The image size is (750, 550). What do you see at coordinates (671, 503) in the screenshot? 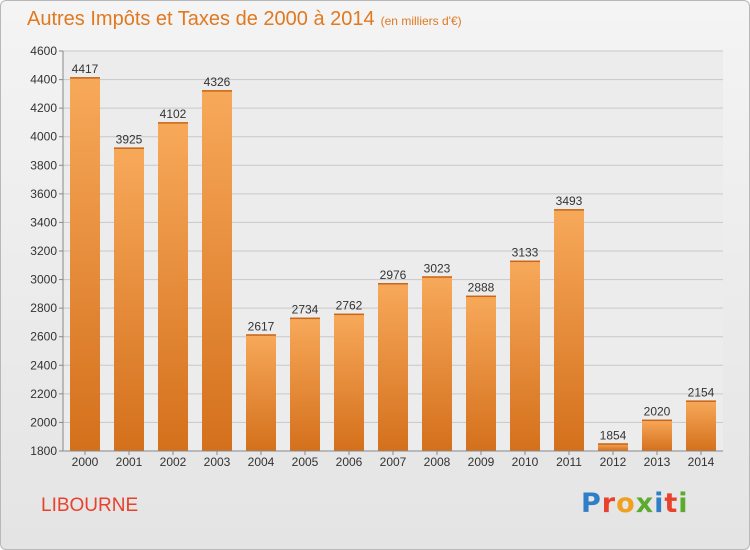
I see `logo-letter: t` at bounding box center [671, 503].